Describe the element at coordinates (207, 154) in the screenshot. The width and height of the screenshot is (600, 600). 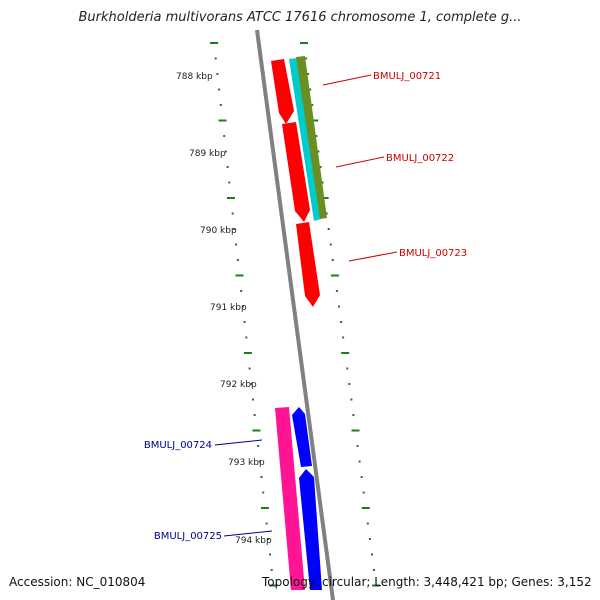
I see `tick-label-789: 789 kbp` at that location.